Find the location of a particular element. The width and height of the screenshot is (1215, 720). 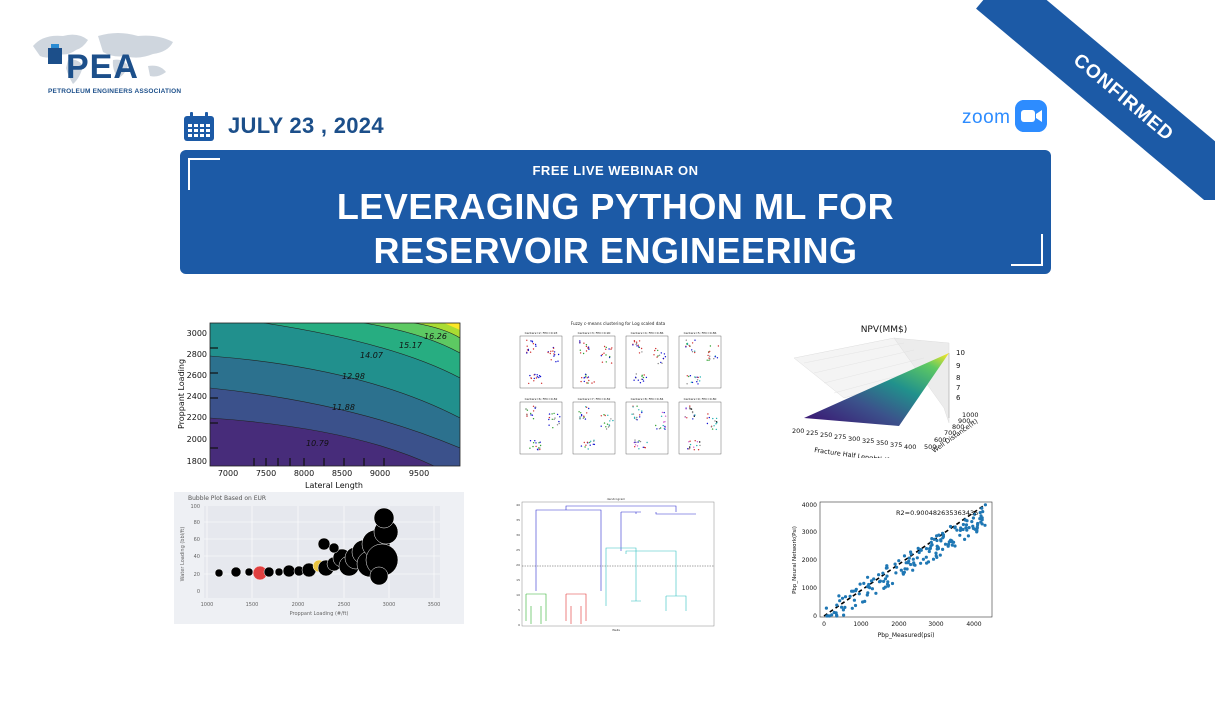

r2-xlabel: Pbp_Measured(psi) is located at coordinates (906, 635).